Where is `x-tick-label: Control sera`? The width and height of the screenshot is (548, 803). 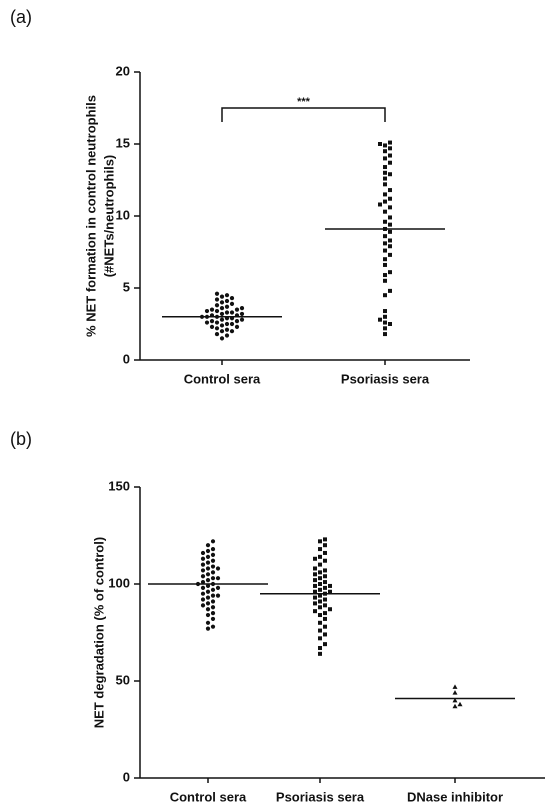
x-tick-label: Control sera is located at coordinates (208, 796).